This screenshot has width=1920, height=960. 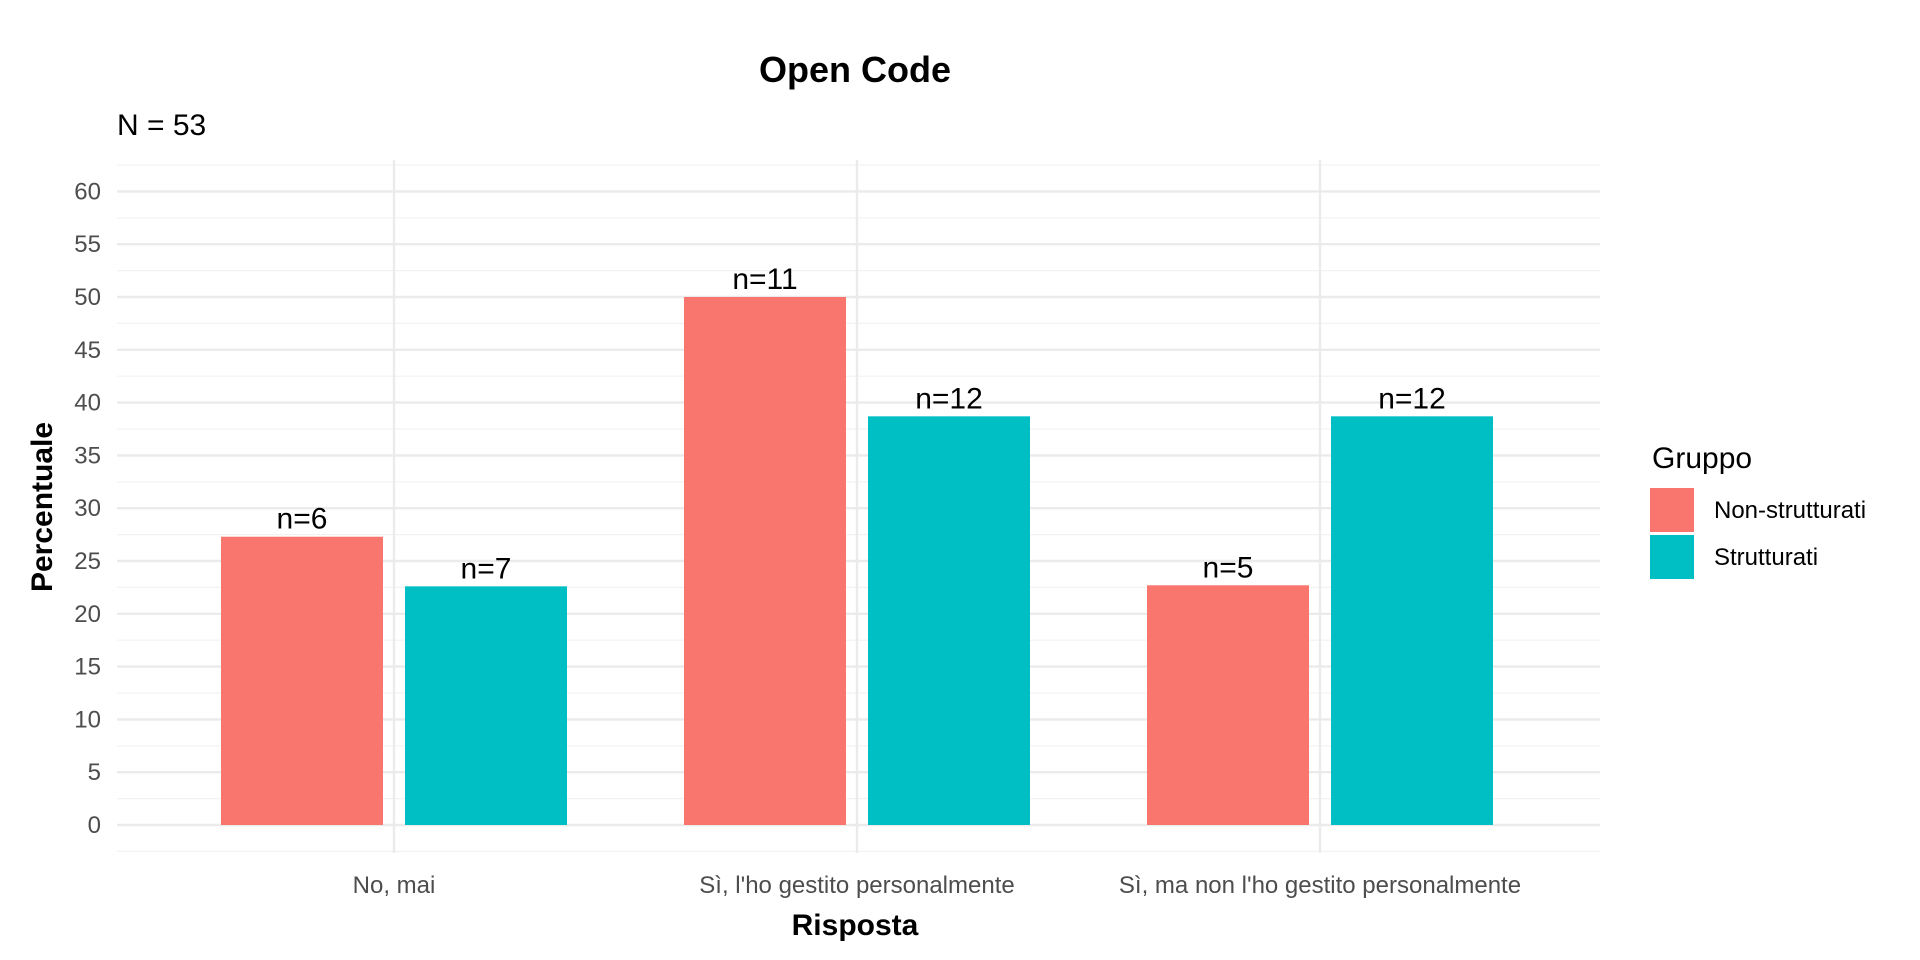 What do you see at coordinates (1320, 885) in the screenshot?
I see `x-tick-label: Sì, ma non l'ho gestito personalmente` at bounding box center [1320, 885].